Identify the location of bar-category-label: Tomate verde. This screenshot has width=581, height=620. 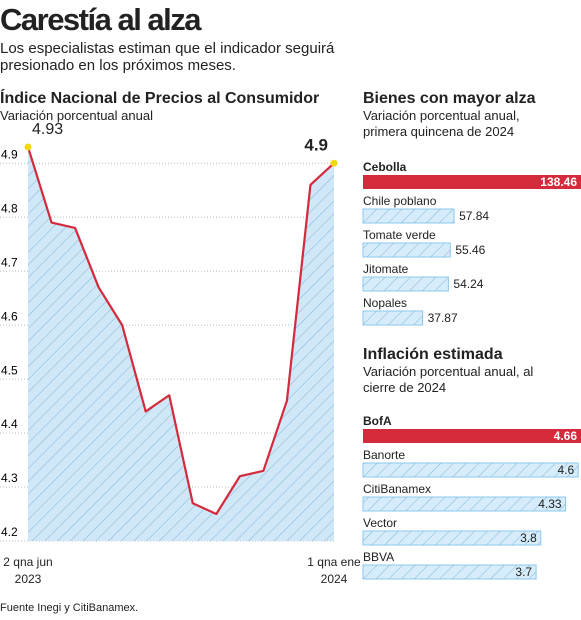
(399, 235).